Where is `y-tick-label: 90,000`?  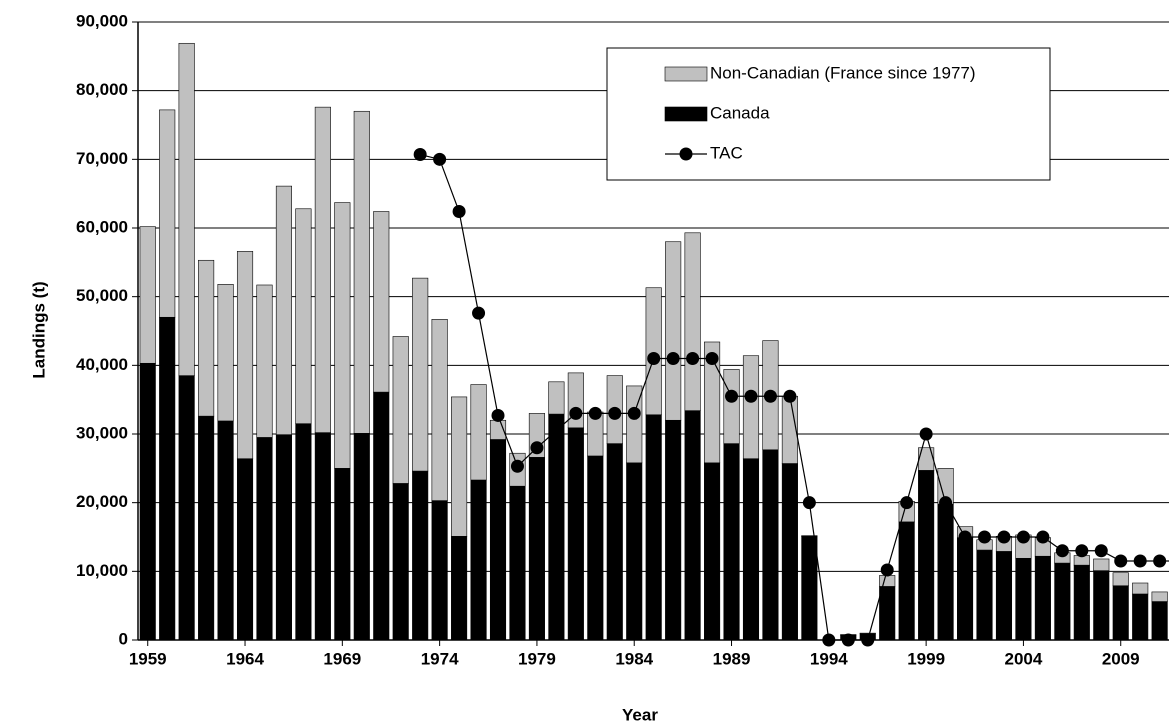 y-tick-label: 90,000 is located at coordinates (102, 20).